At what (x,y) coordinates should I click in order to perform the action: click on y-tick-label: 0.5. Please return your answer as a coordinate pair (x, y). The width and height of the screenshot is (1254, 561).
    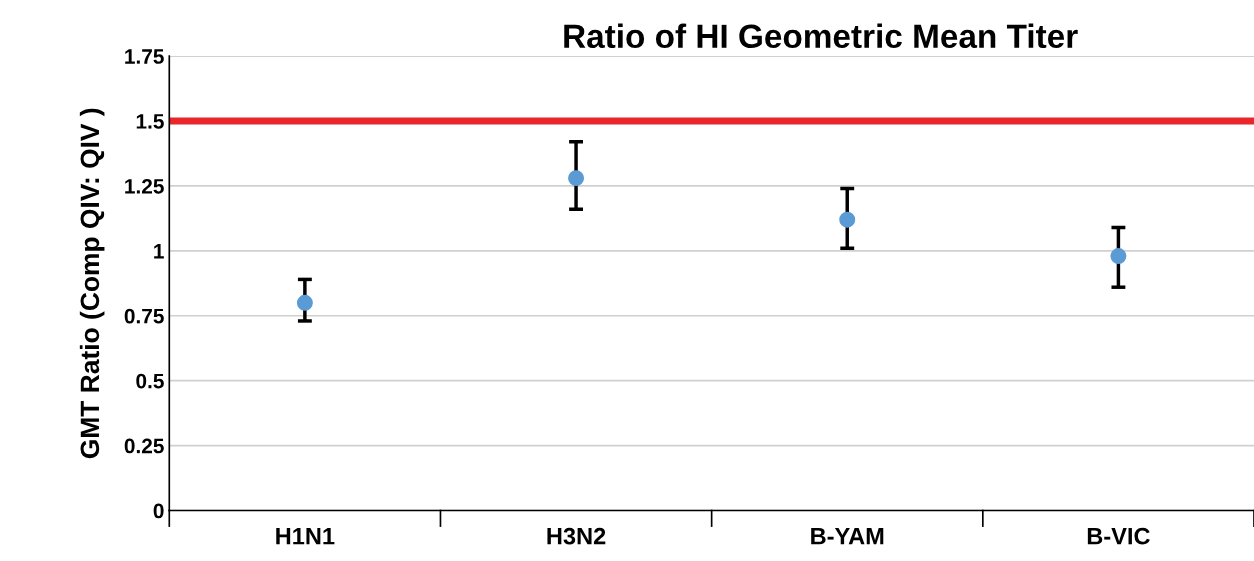
    Looking at the image, I should click on (150, 381).